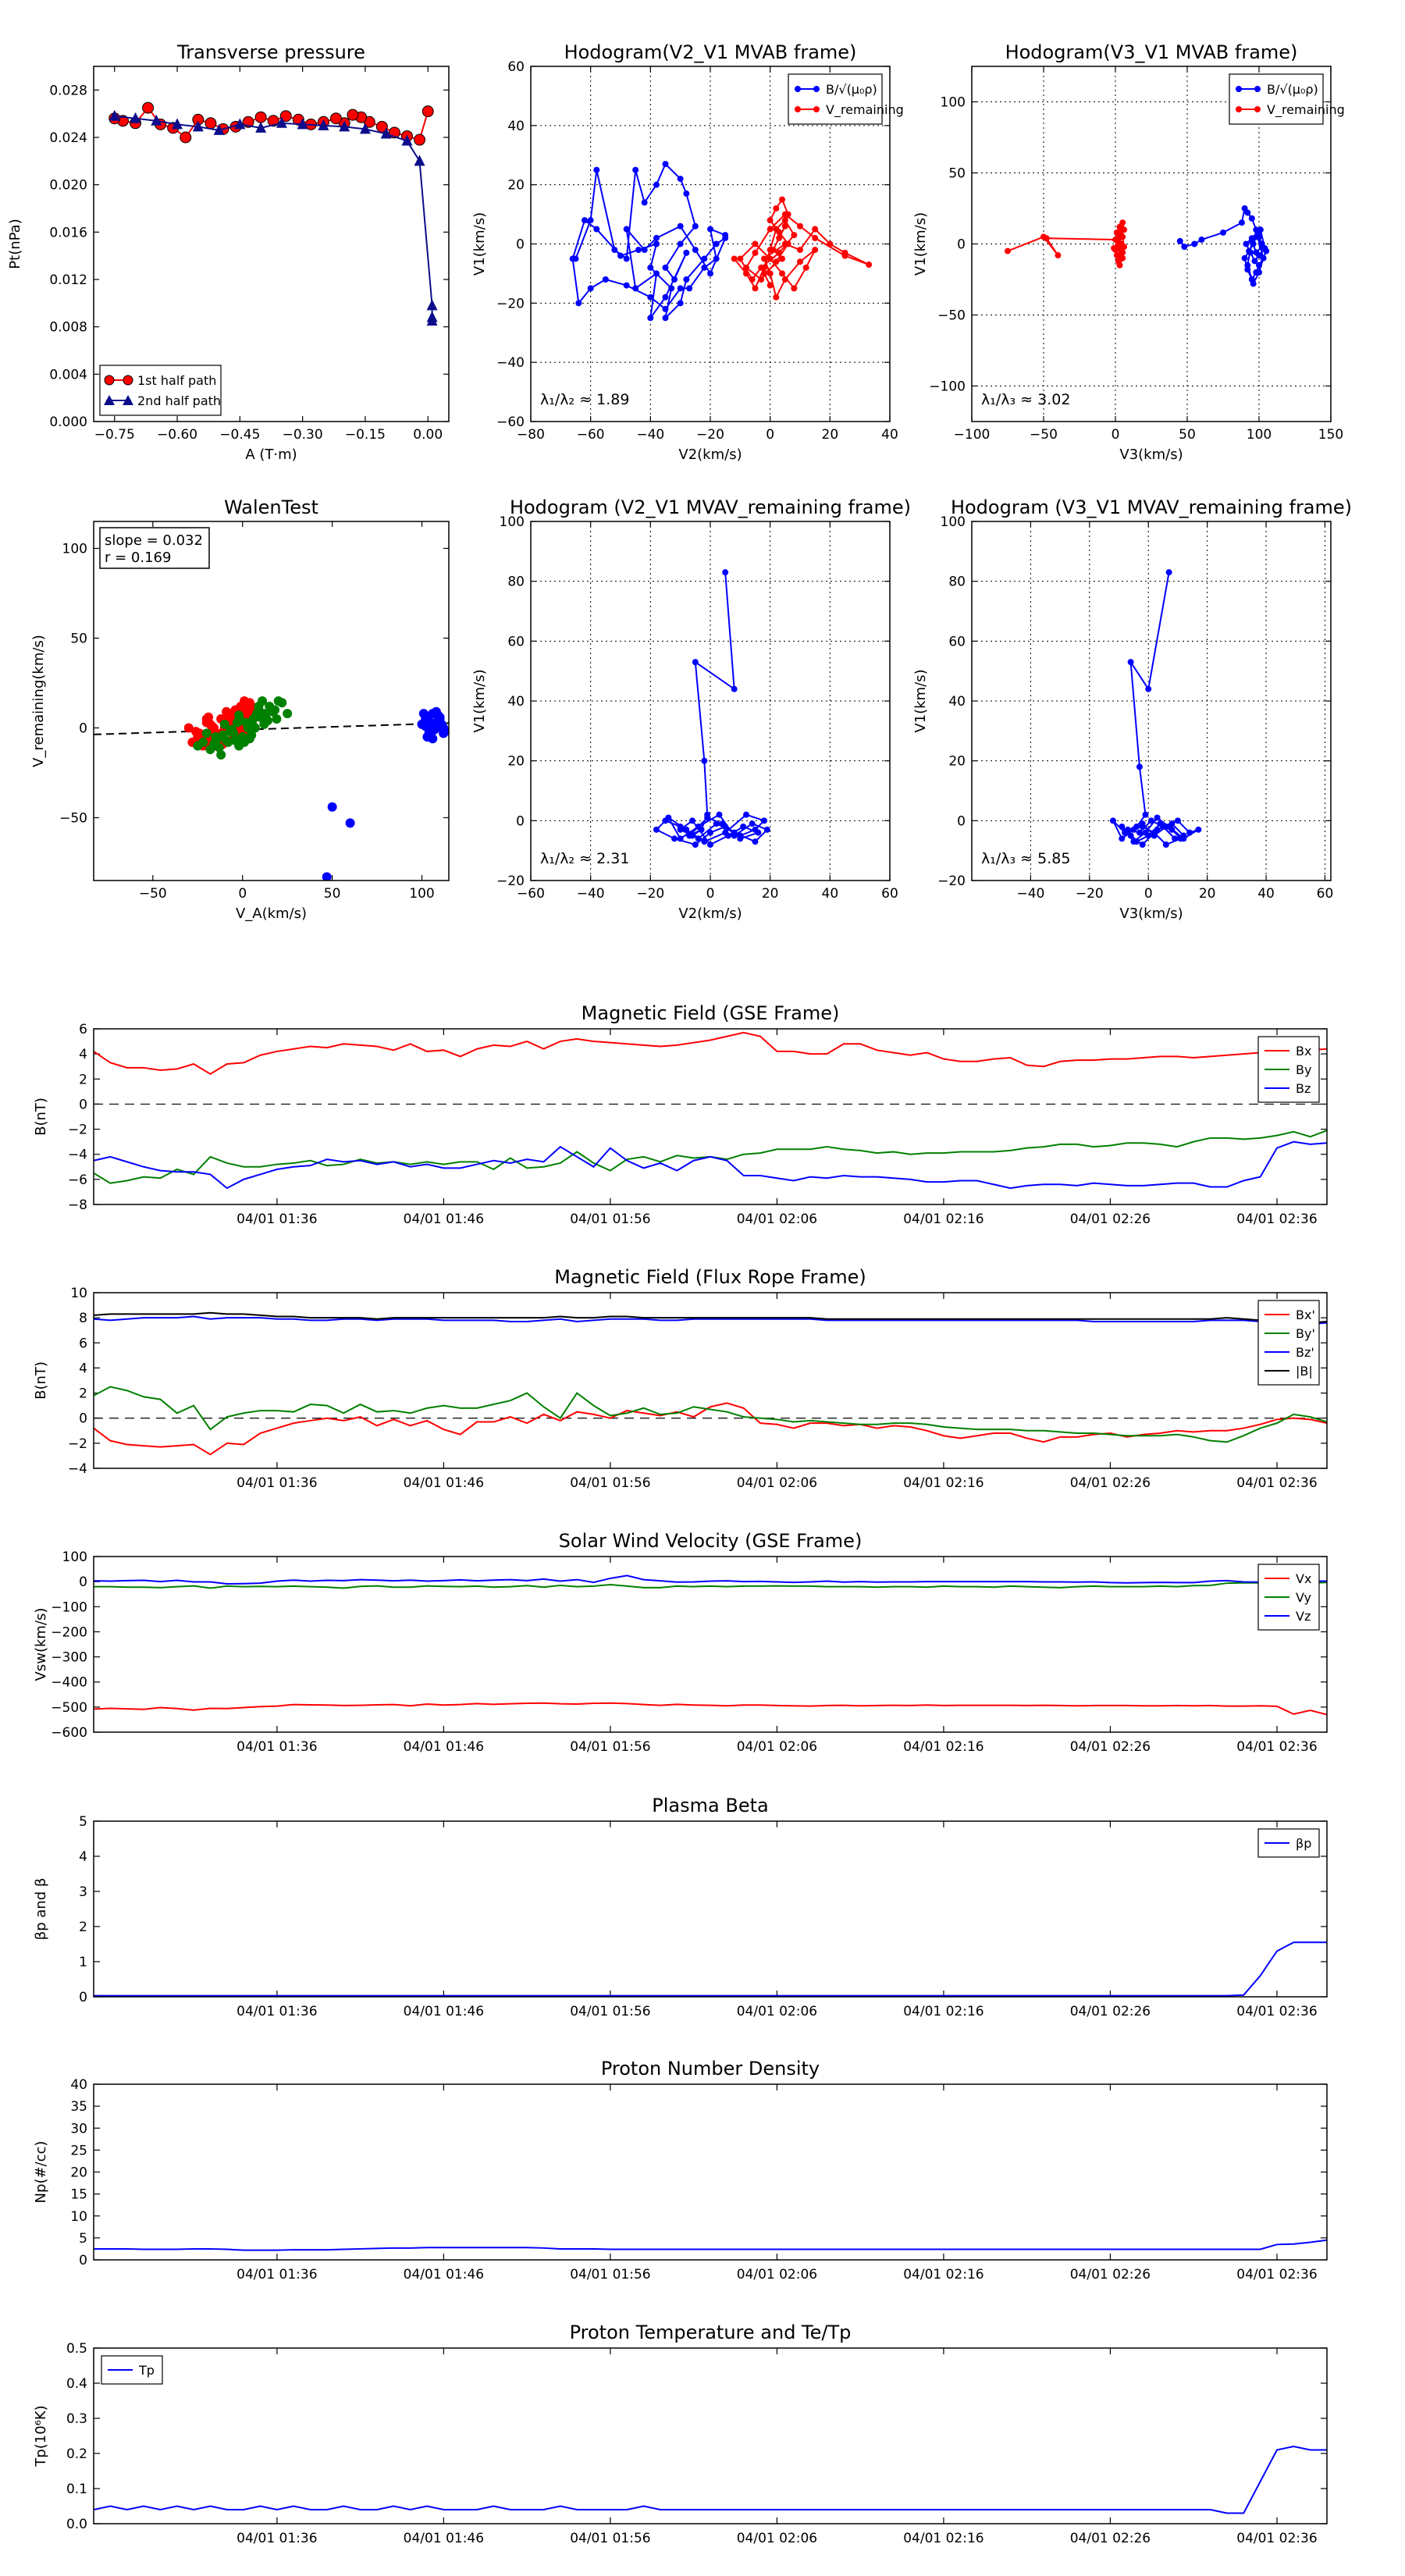 This screenshot has height=2576, width=1405. I want to click on series-B/√(μ₀ρ), so click(649, 241).